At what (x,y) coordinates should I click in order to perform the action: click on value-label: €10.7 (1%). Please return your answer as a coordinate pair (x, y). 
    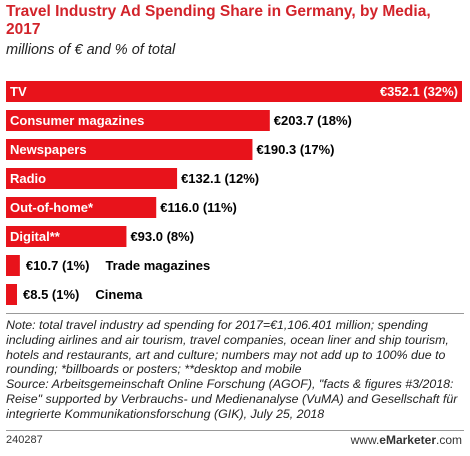
    Looking at the image, I should click on (58, 265).